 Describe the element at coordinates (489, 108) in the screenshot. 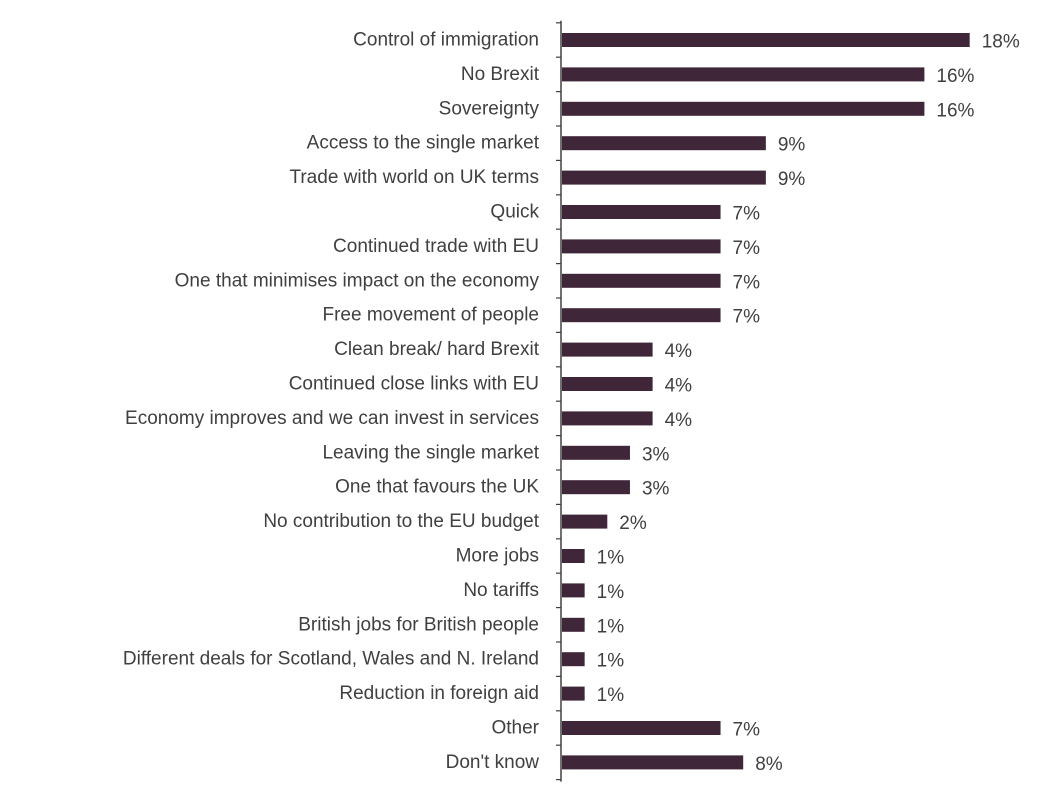

I see `category-label: Sovereignty` at that location.